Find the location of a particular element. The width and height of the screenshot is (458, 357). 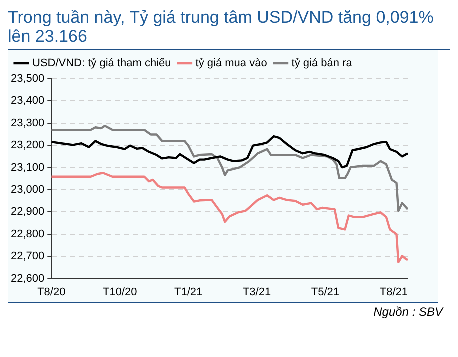

y-tick-label: 23,500 is located at coordinates (27, 79).